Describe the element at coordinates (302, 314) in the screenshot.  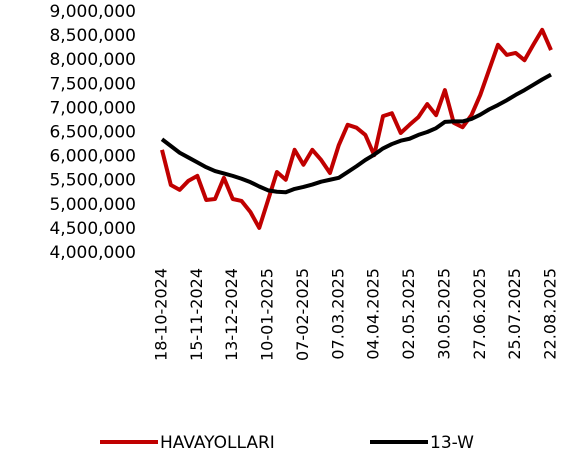
I see `x-tick-label: 07-02-2025` at that location.